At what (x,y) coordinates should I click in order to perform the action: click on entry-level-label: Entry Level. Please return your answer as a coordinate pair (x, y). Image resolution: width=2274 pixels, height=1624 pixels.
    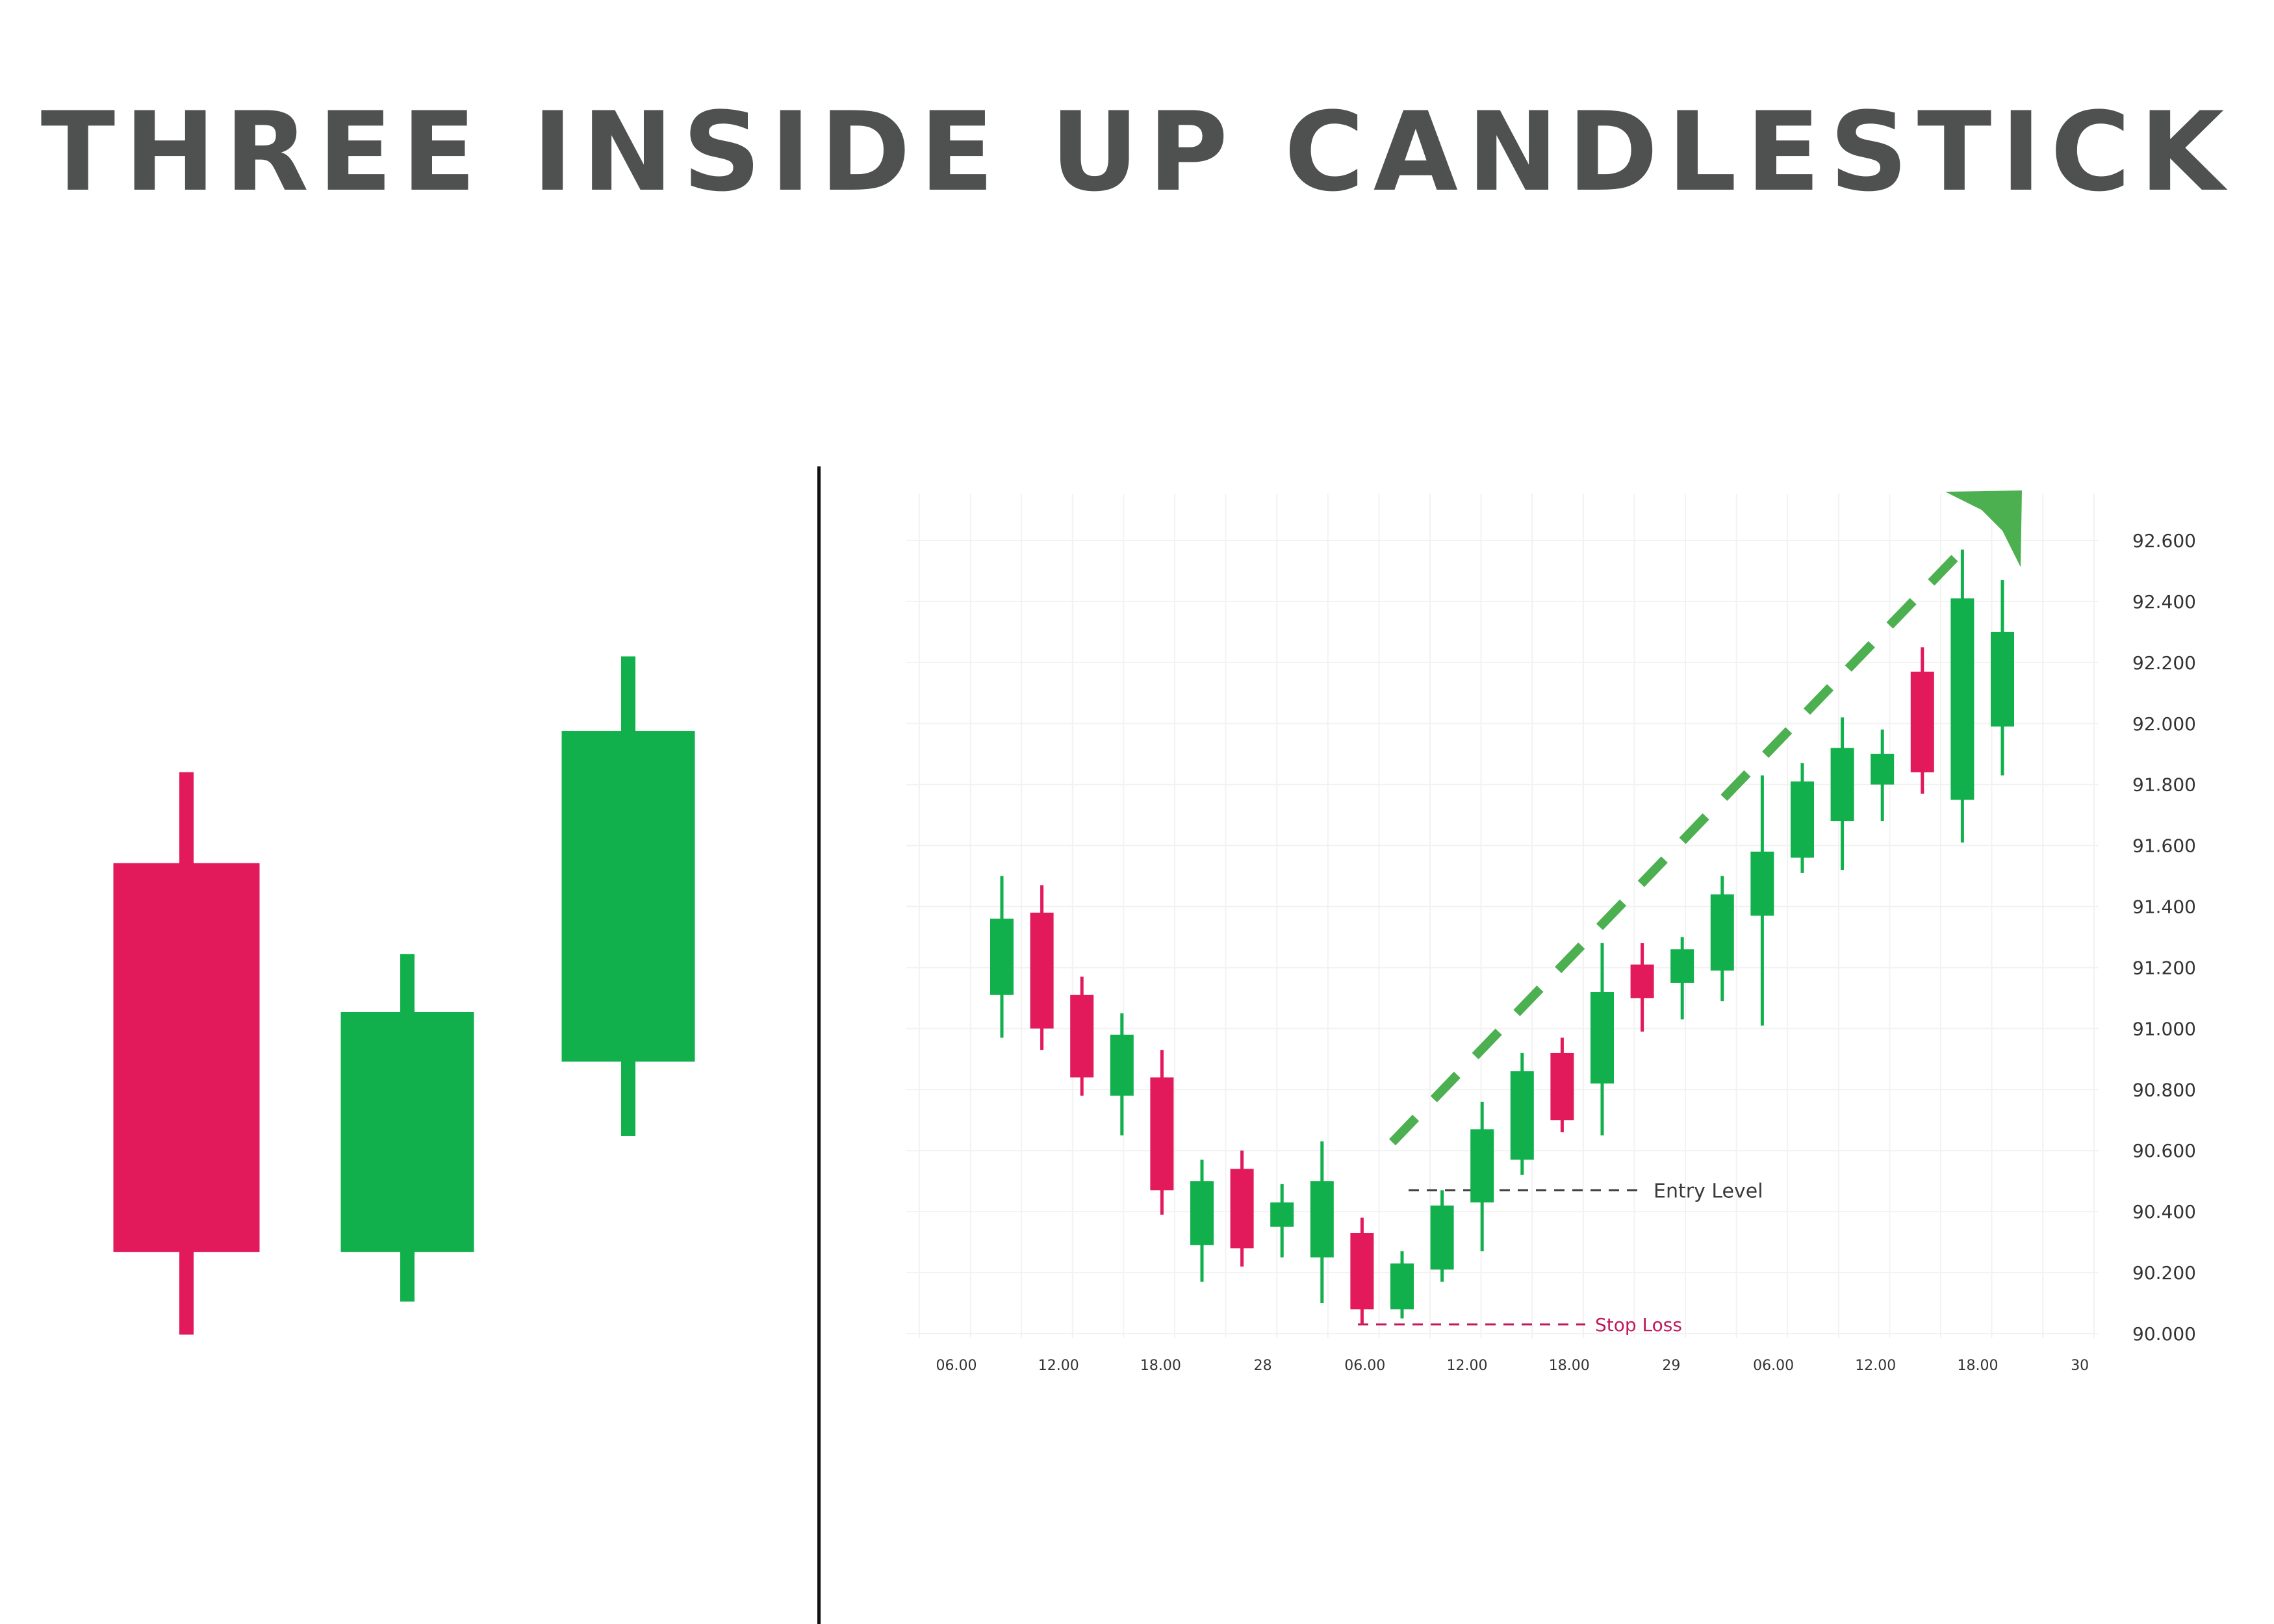
    Looking at the image, I should click on (1708, 1191).